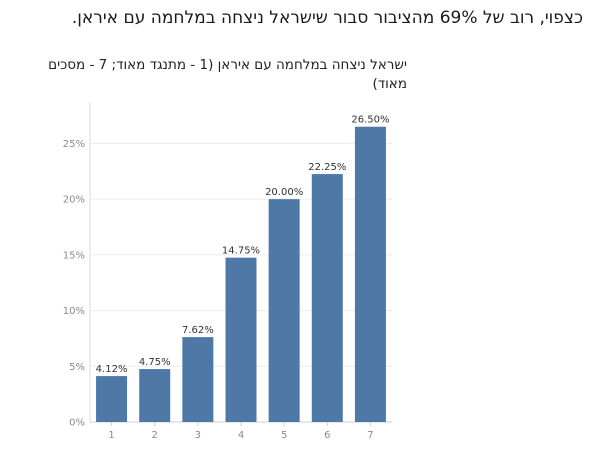  I want to click on bar-value-label: 4.12%, so click(112, 369).